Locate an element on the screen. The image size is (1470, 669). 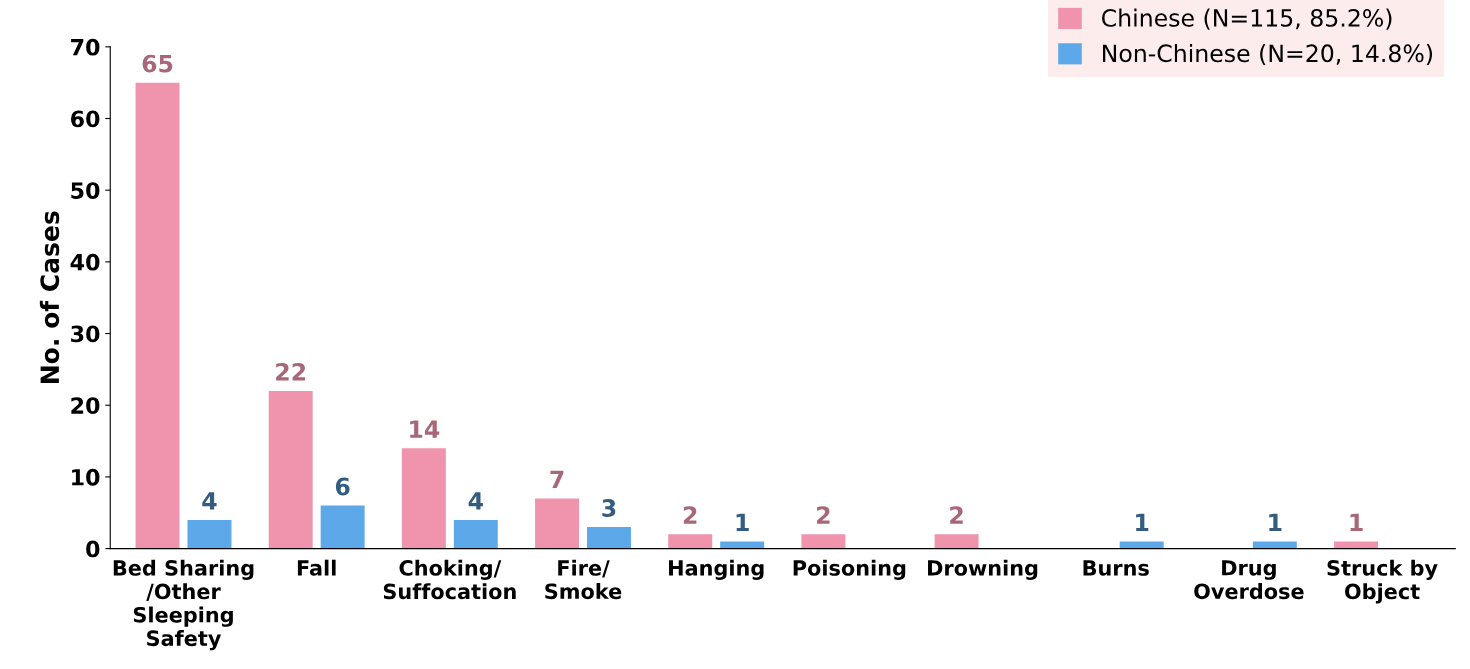
x-tick-label: Drug Overdose is located at coordinates (1249, 580).